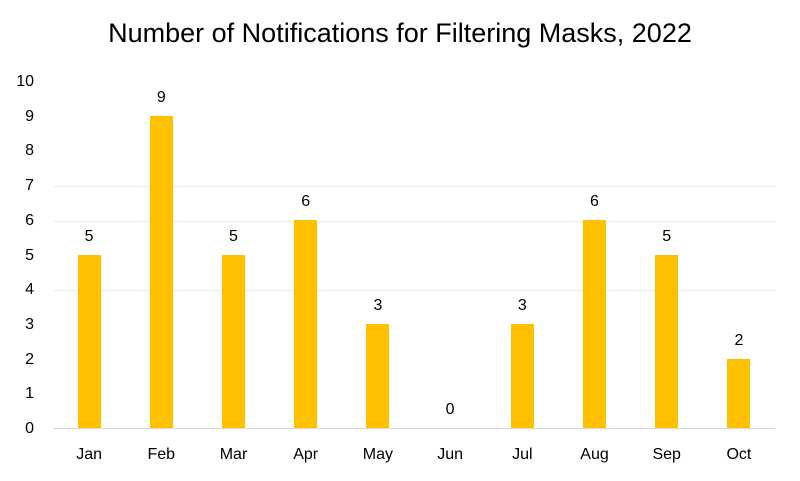 This screenshot has width=800, height=481. I want to click on value-label-mar: 5, so click(233, 236).